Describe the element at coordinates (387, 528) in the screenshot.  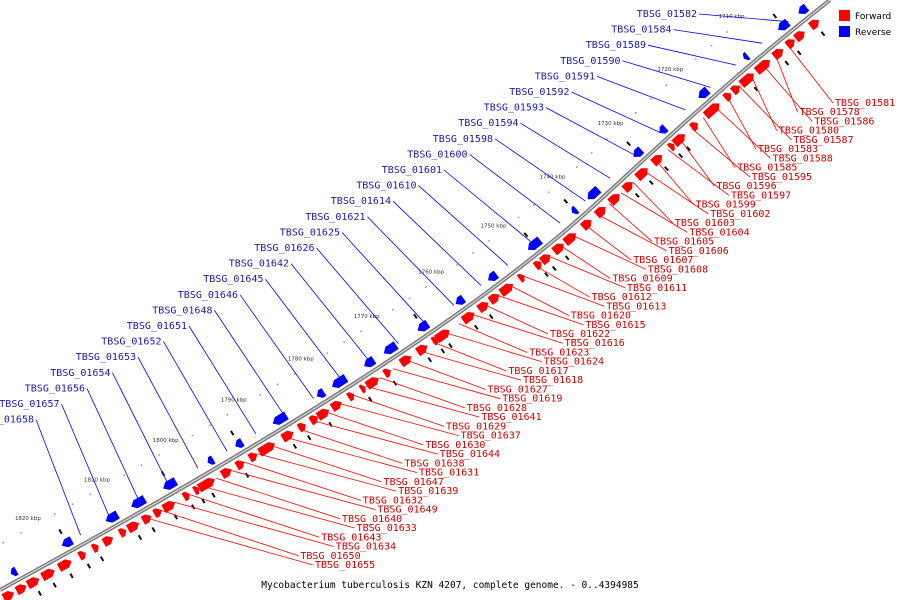
I see `forward-gene-label: TBSG_01633` at that location.